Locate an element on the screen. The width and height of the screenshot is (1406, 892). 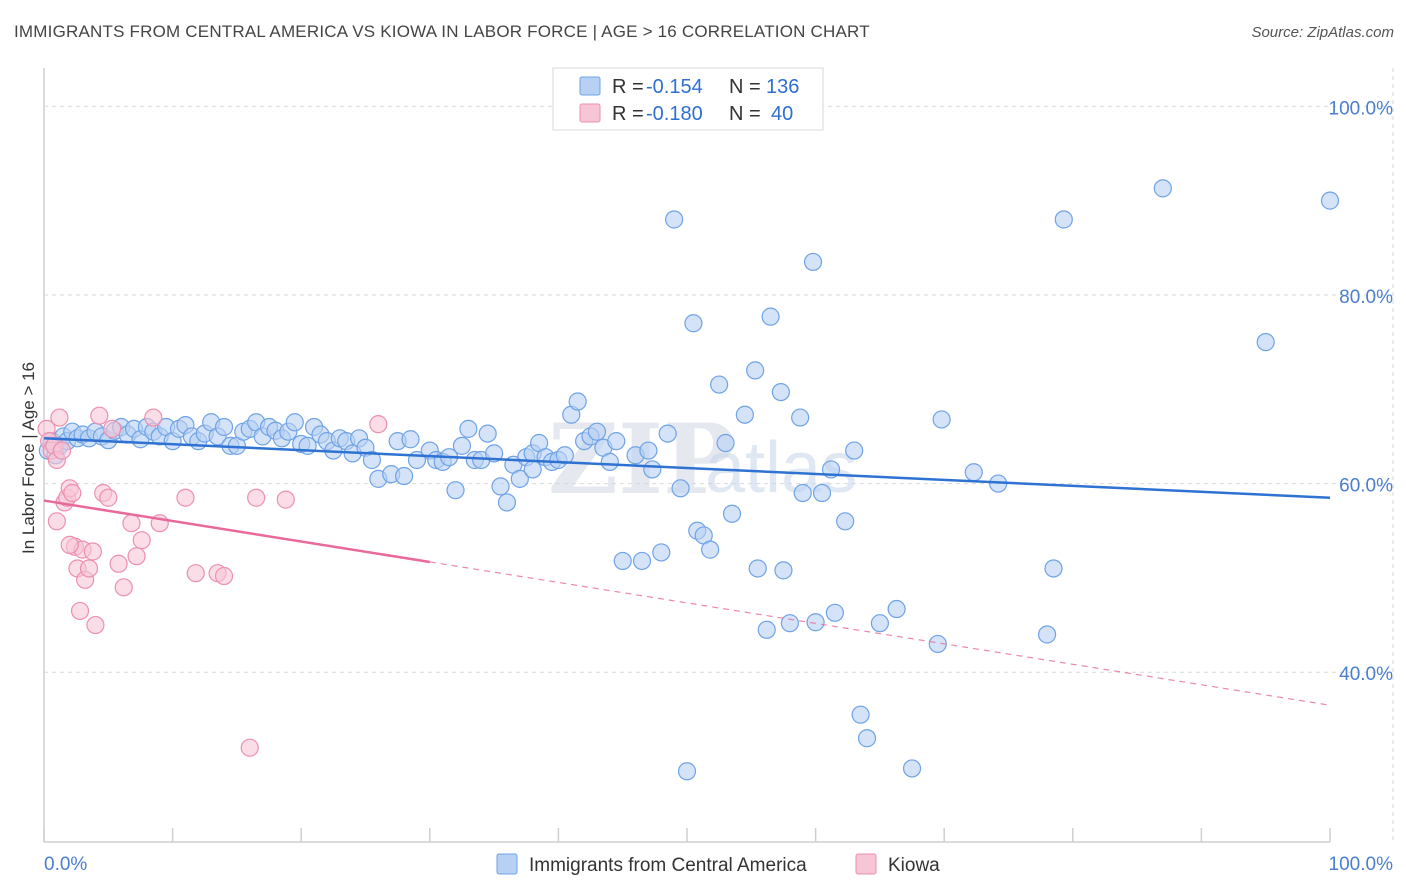
y-tick-label-3: 100.0% is located at coordinates (1361, 108).